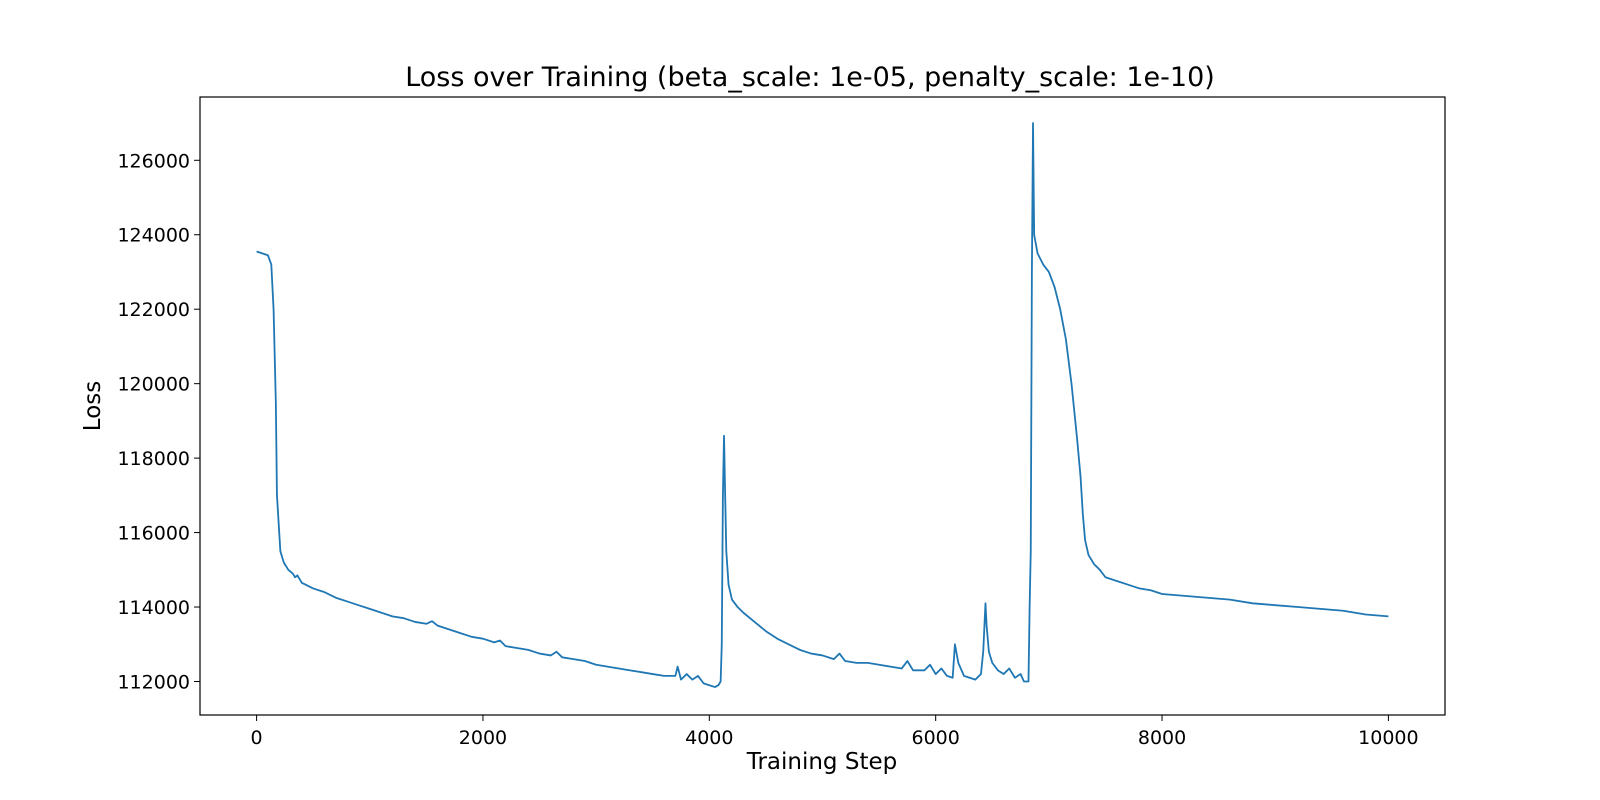 The height and width of the screenshot is (800, 1600). Describe the element at coordinates (709, 738) in the screenshot. I see `x-tick-label: 4000` at that location.